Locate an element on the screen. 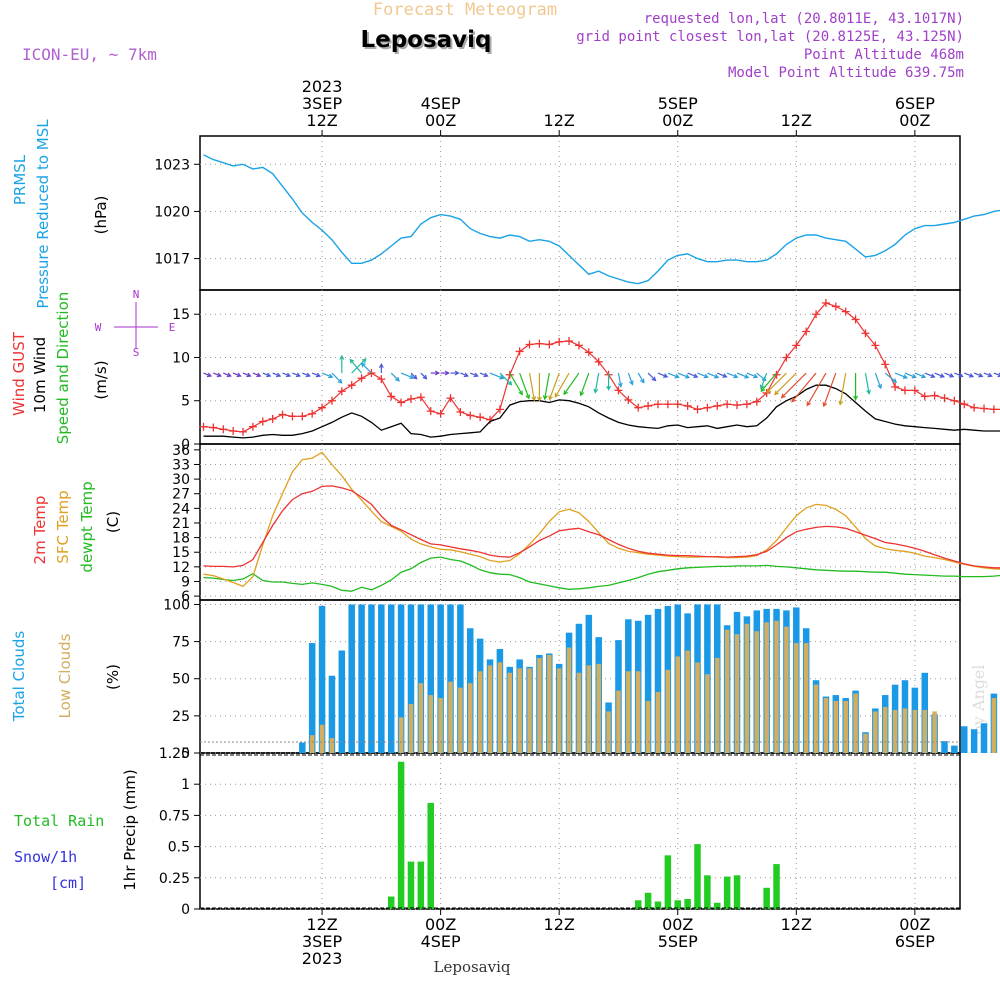 This screenshot has height=1000, width=1000. y-tick-label: 10 is located at coordinates (181, 358).